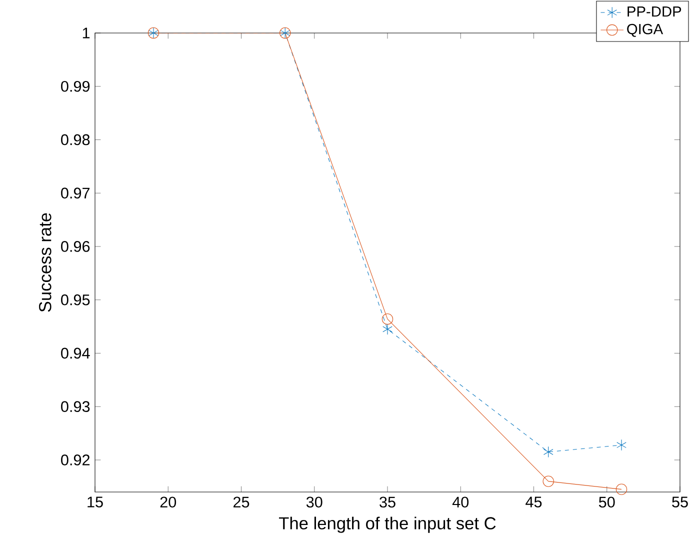  What do you see at coordinates (168, 502) in the screenshot?
I see `x-tick-label: 20` at bounding box center [168, 502].